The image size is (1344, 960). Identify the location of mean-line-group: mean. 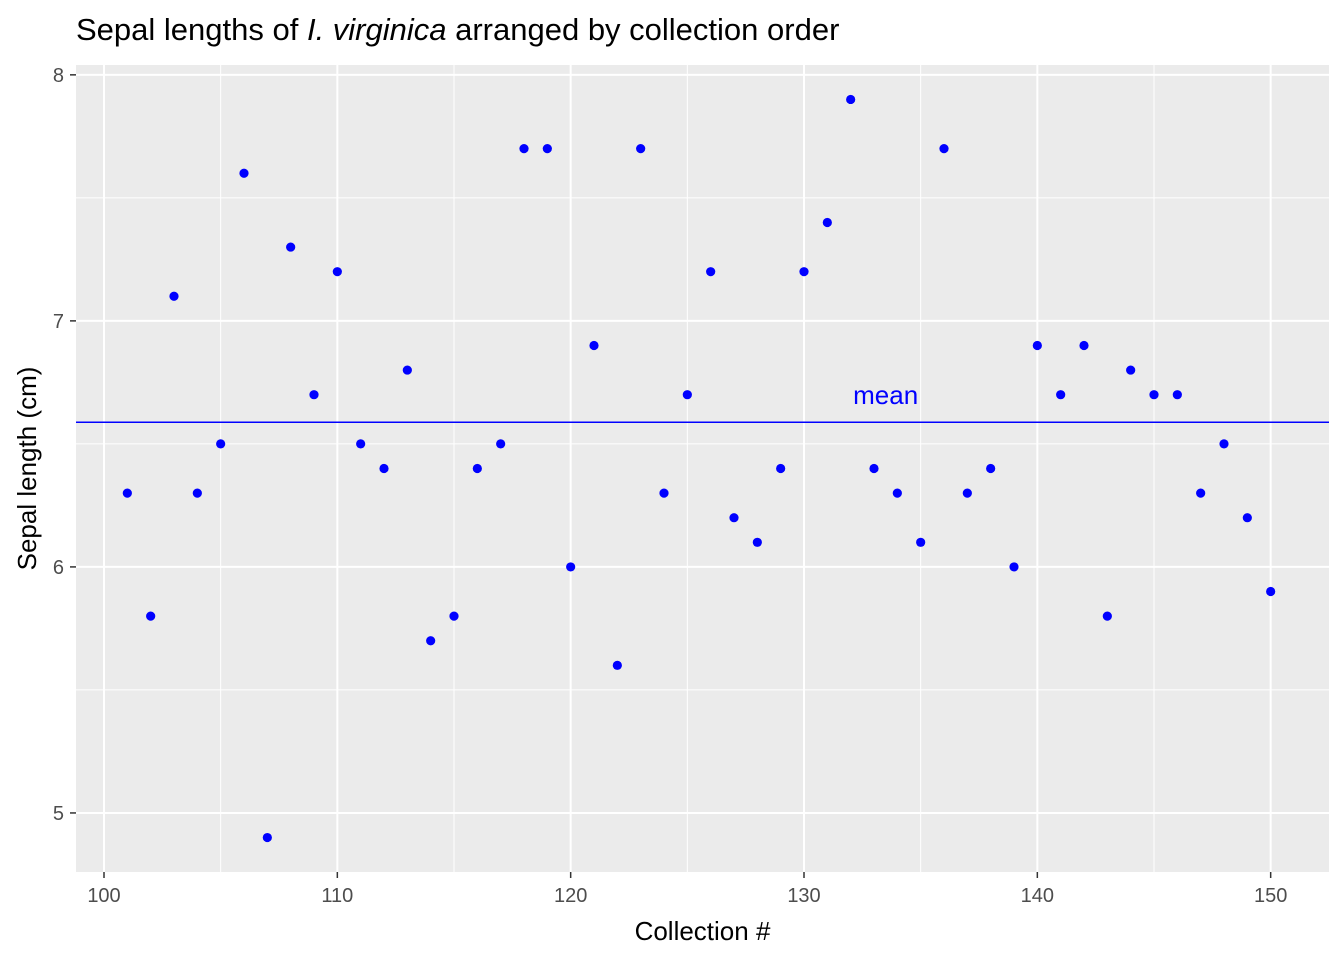
(702, 402).